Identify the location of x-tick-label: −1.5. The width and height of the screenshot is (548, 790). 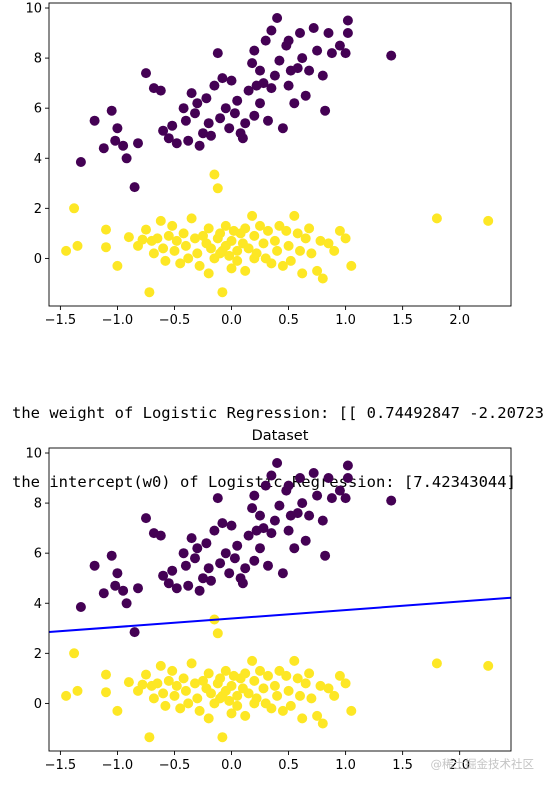
(61, 765).